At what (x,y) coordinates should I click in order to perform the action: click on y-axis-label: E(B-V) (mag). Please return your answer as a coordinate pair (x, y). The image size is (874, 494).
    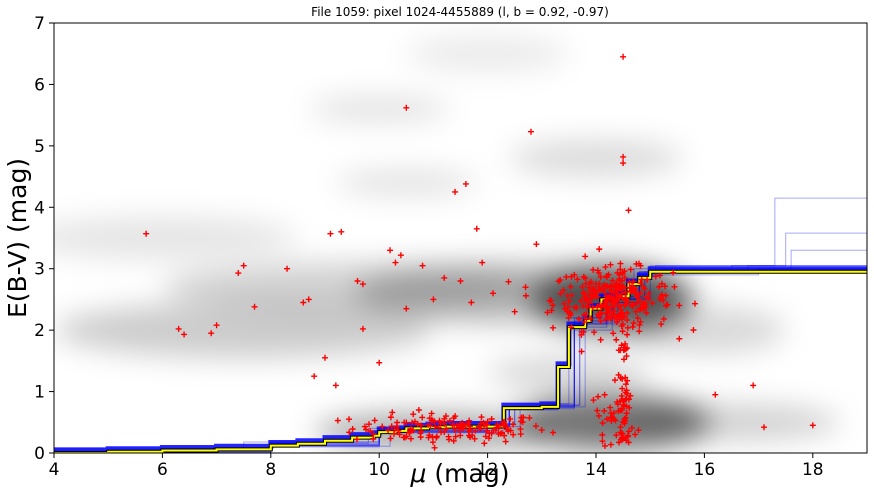
    Looking at the image, I should click on (17, 238).